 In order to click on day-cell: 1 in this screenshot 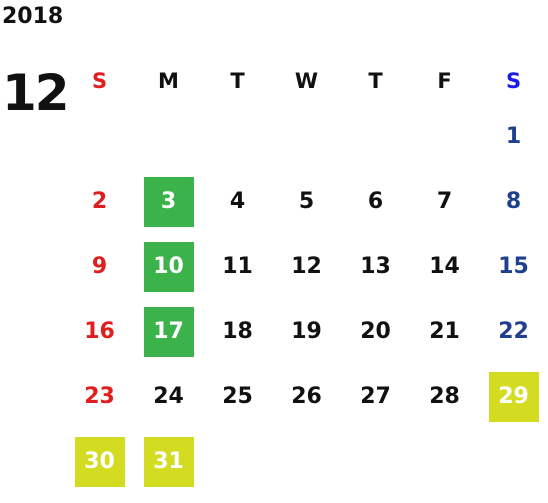, I will do `click(513, 136)`.